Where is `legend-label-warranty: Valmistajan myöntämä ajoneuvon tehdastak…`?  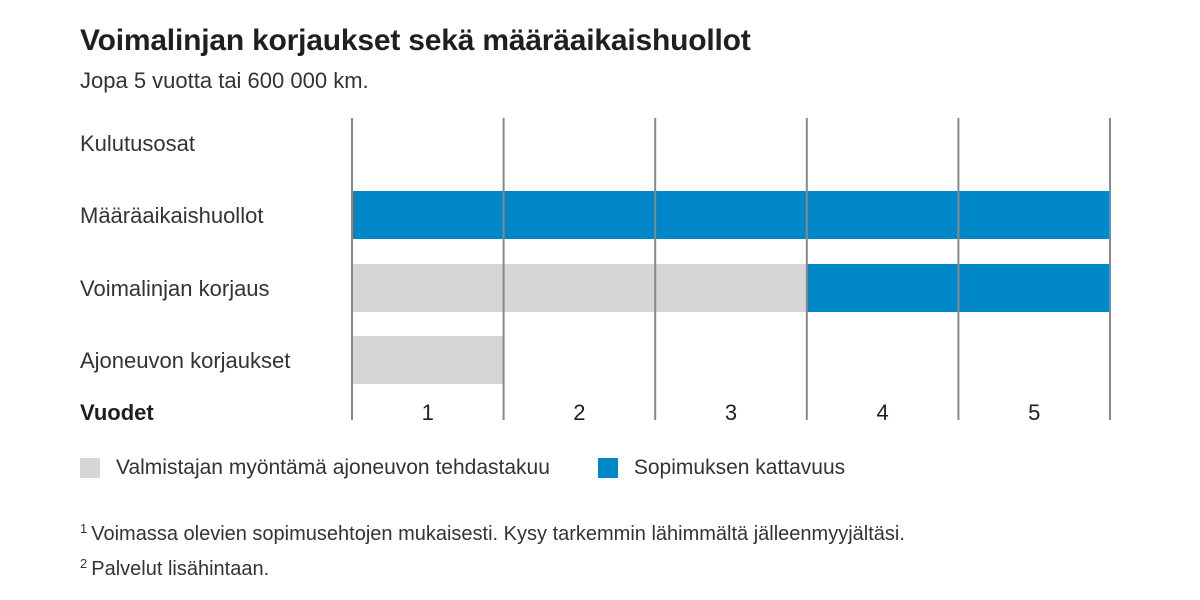
legend-label-warranty: Valmistajan myöntämä ajoneuvon tehdastak… is located at coordinates (333, 467).